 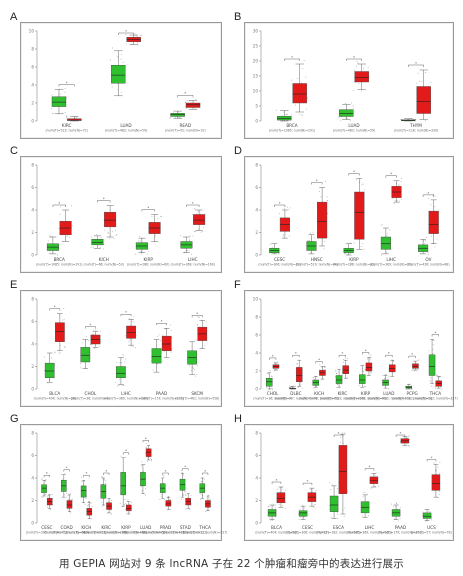 What do you see at coordinates (106, 533) in the screenshot?
I see `group-sample-size: (num(T)=523; num(N)=100)` at bounding box center [106, 533].